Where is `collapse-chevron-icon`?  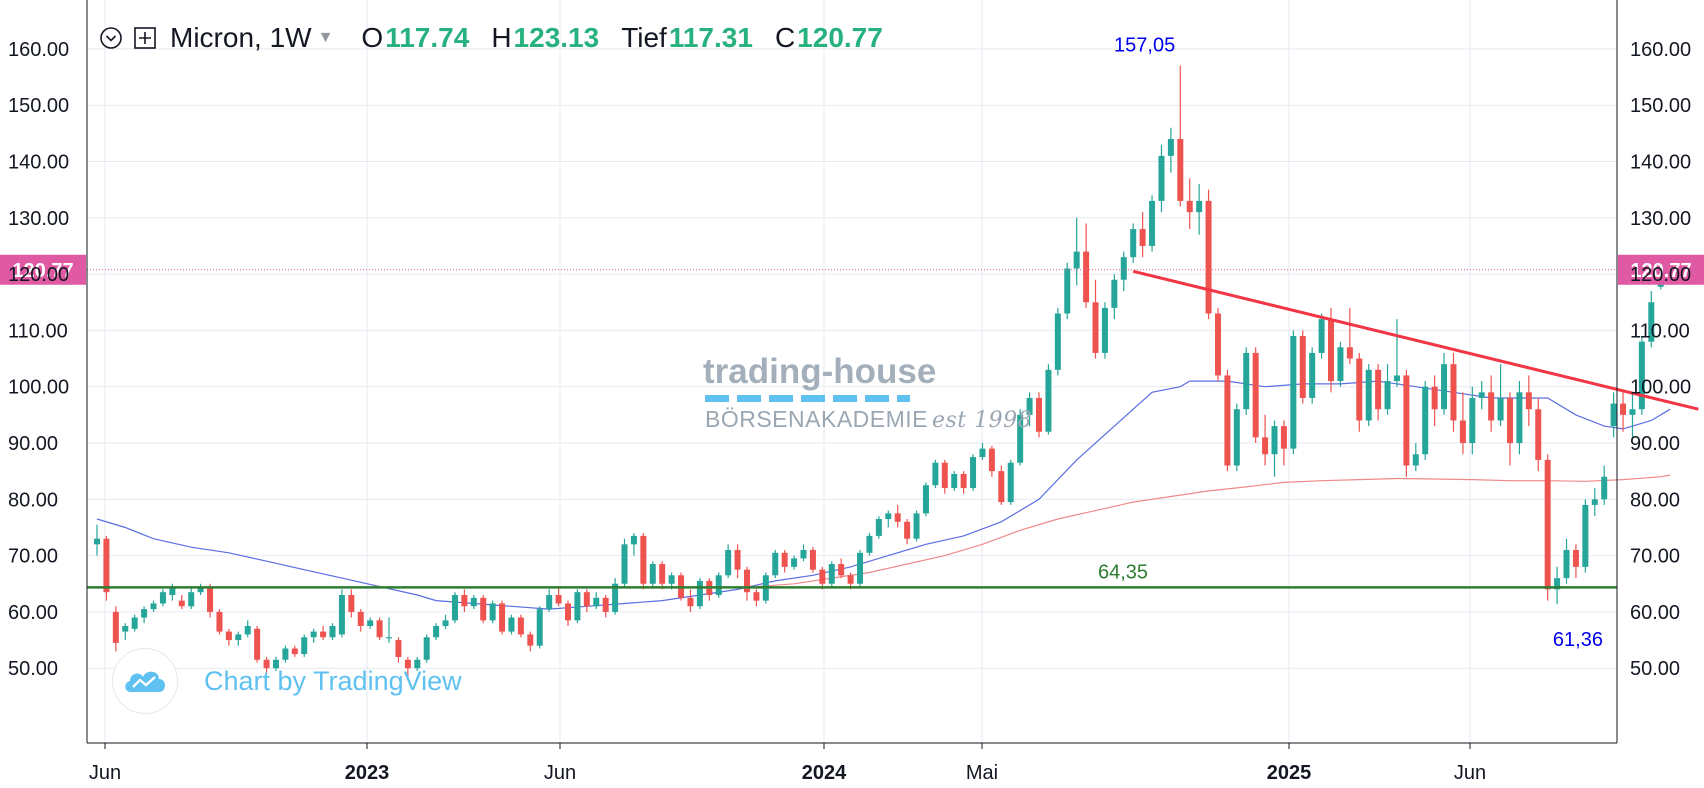 collapse-chevron-icon is located at coordinates (111, 38).